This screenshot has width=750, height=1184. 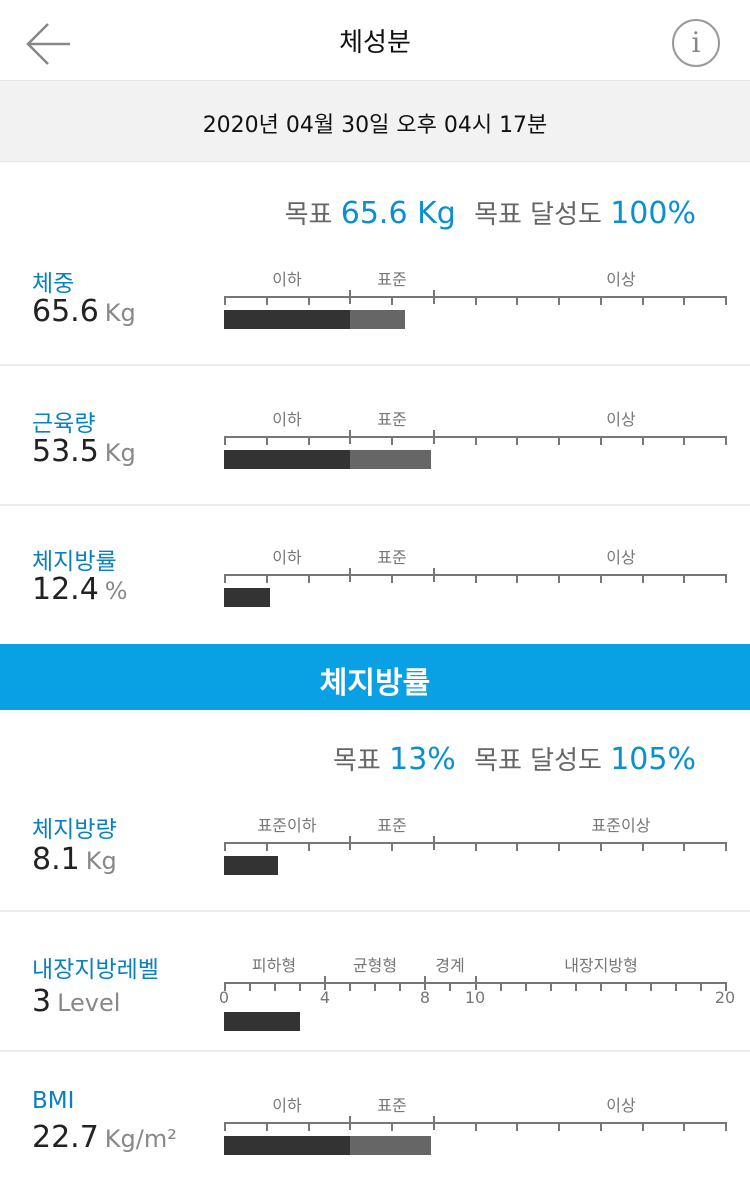 I want to click on section-title: 체지방률, so click(x=375, y=683).